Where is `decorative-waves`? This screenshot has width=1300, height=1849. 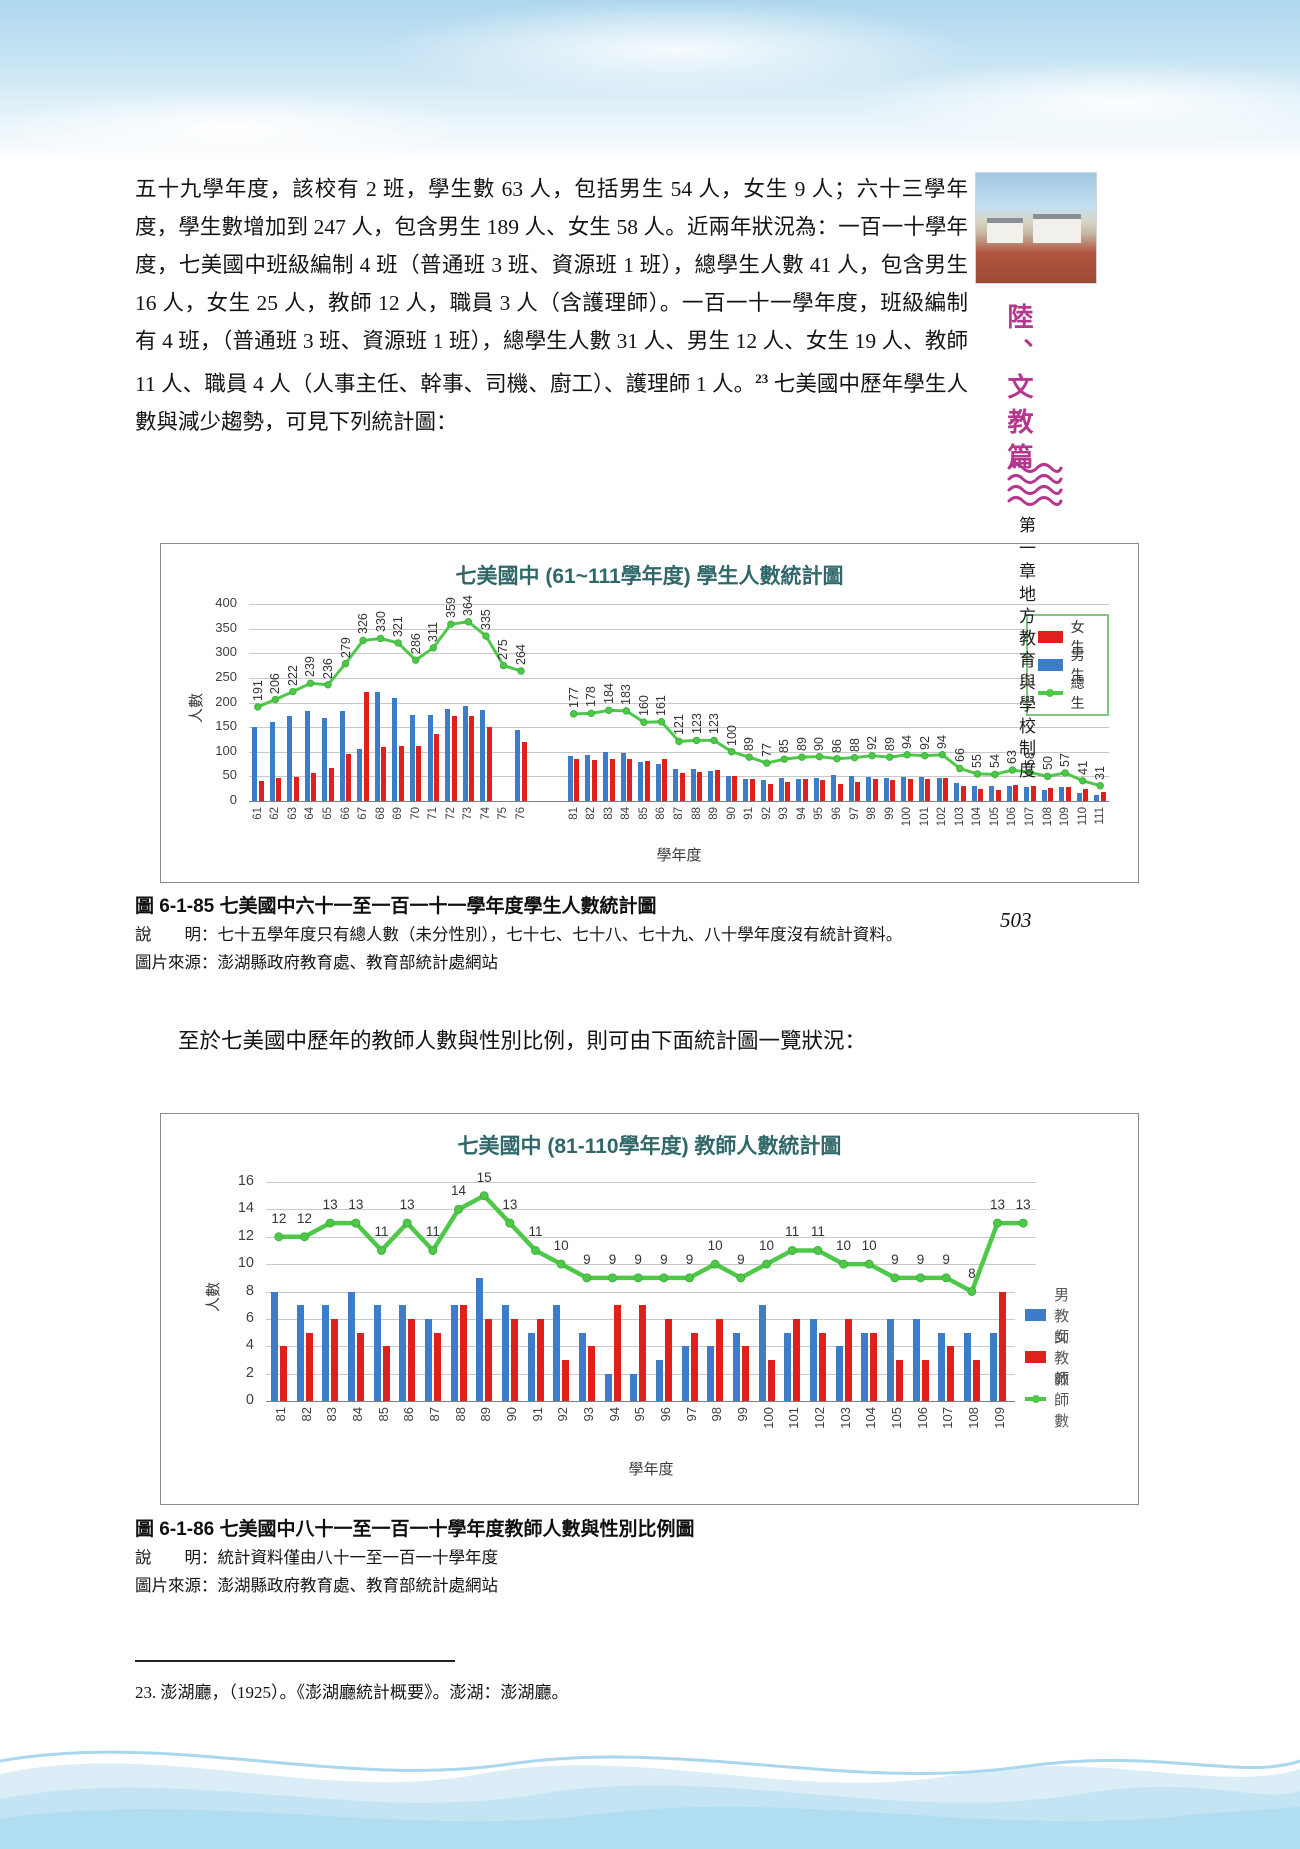
decorative-waves is located at coordinates (650, 1799).